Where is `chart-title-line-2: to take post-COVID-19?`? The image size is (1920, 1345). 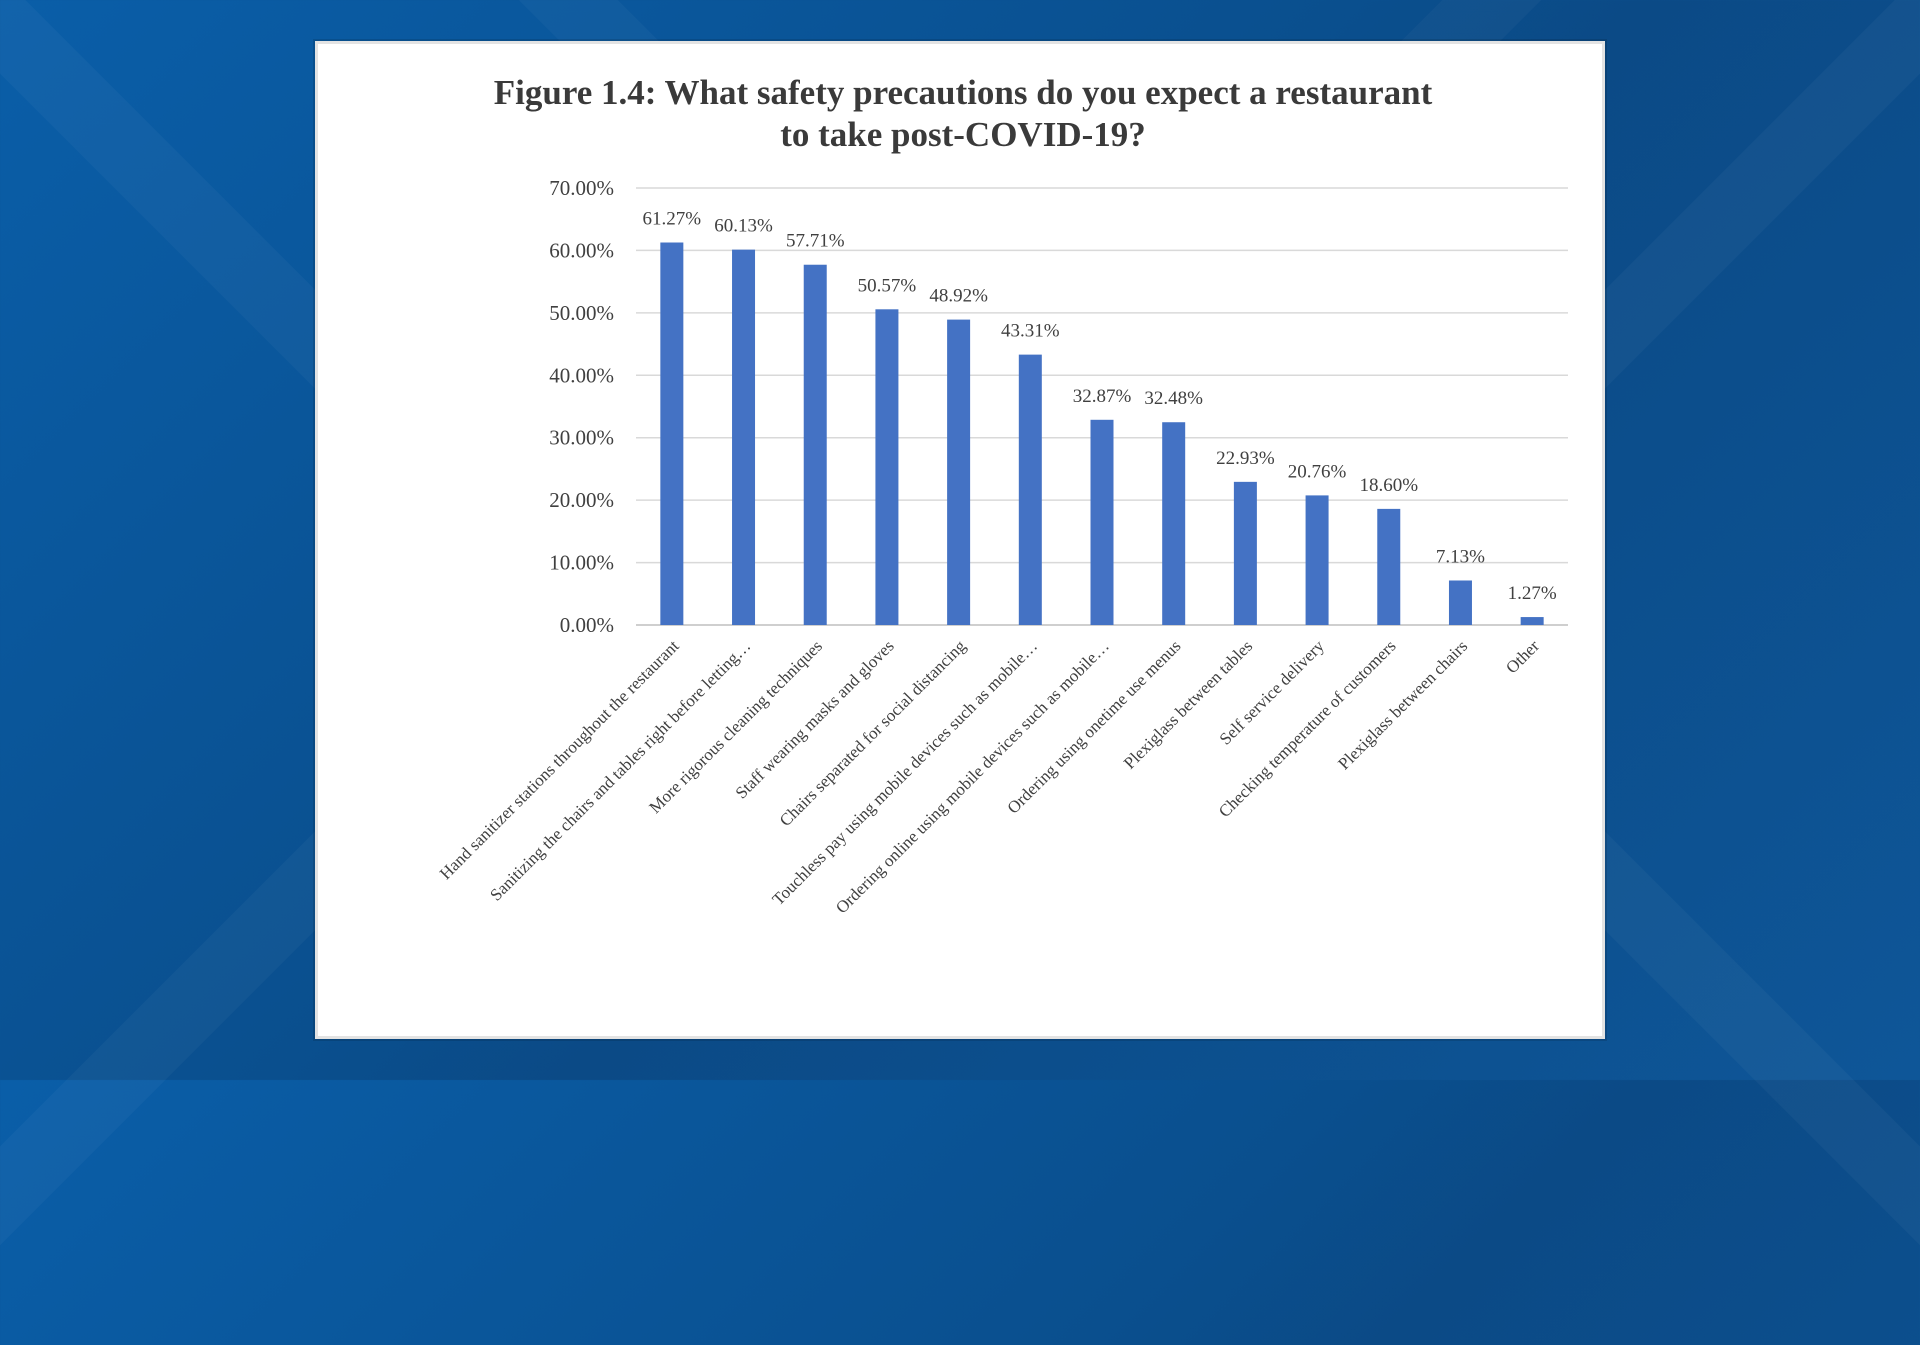 chart-title-line-2: to take post-COVID-19? is located at coordinates (963, 134).